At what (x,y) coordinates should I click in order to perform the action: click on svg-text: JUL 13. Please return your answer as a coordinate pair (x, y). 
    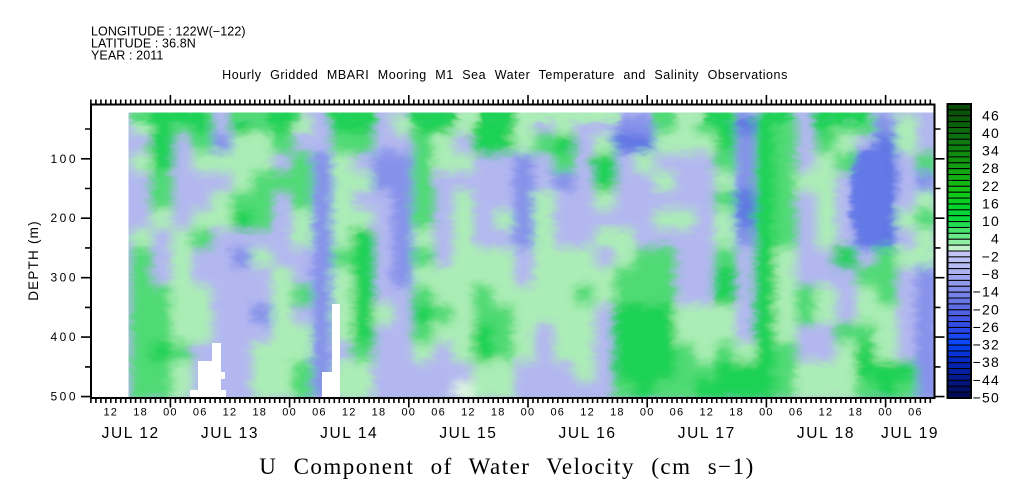
    Looking at the image, I should click on (230, 433).